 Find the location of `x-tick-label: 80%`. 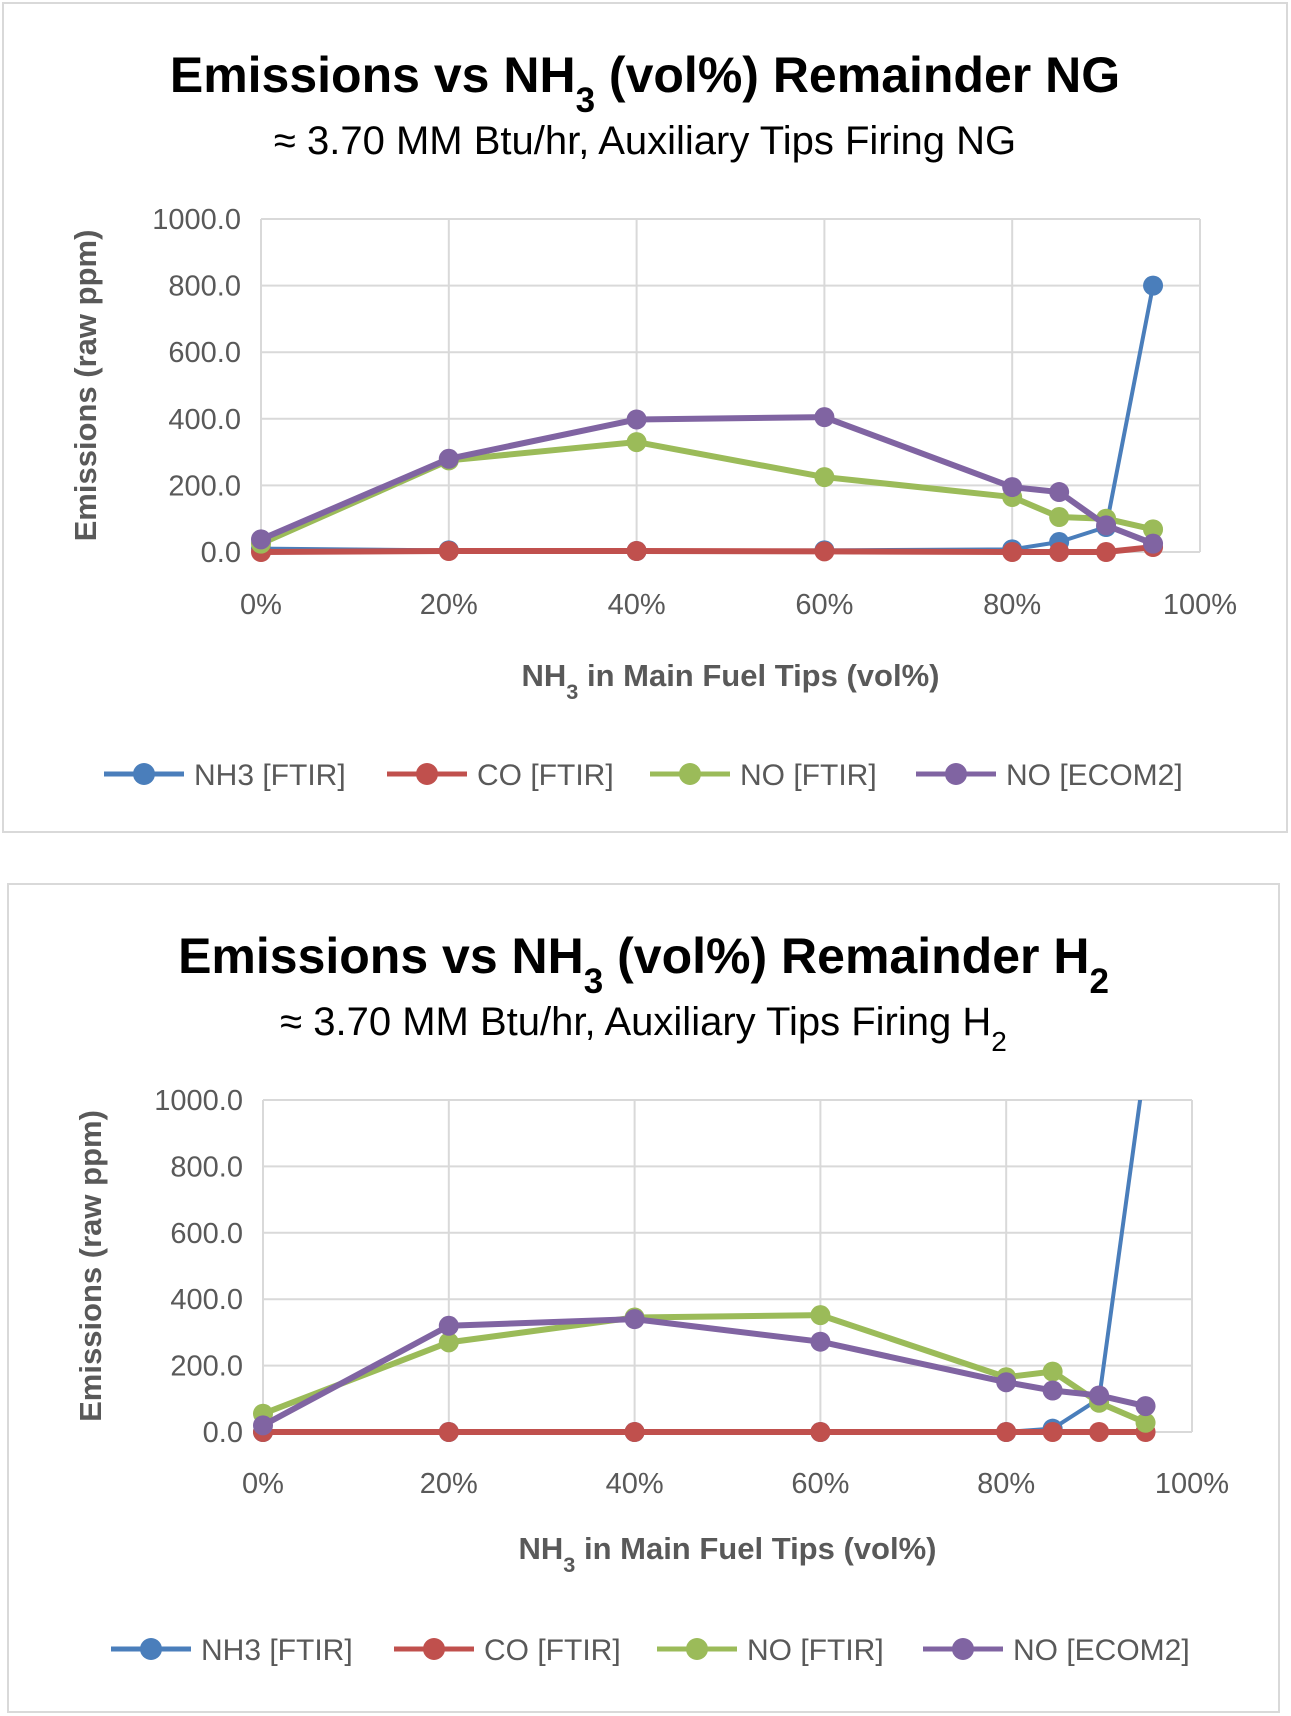

x-tick-label: 80% is located at coordinates (1012, 605).